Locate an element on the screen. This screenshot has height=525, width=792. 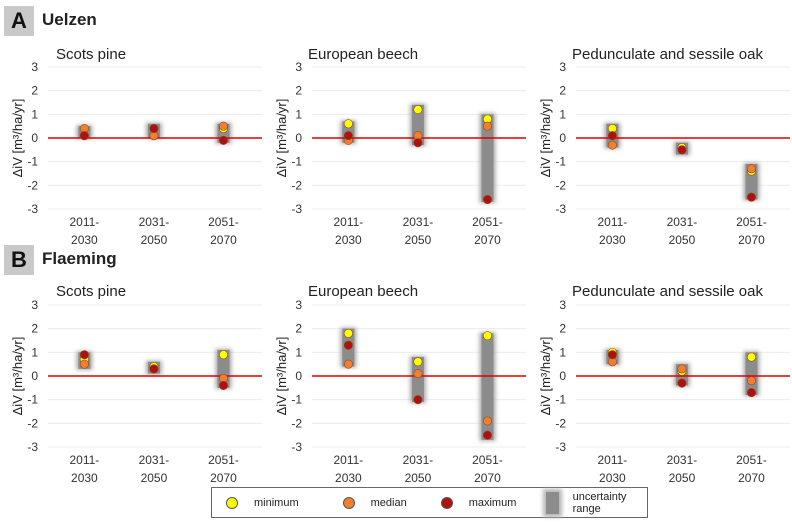
legend-minimum-marker is located at coordinates (232, 502).